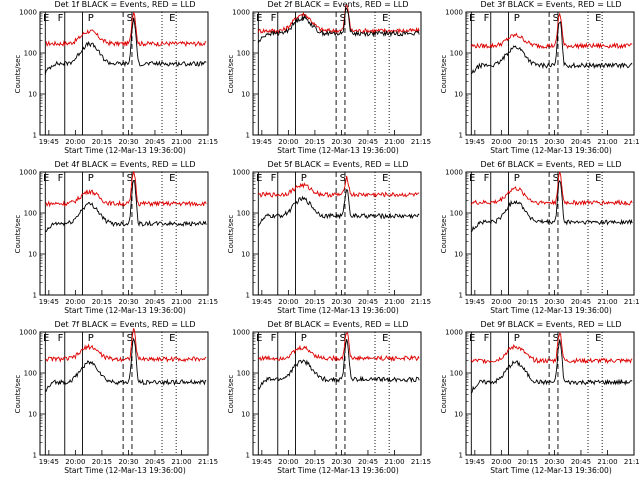 This screenshot has height=480, width=640. I want to click on panel-title: Det 3f BLACK = Events, RED = LLD, so click(551, 4).